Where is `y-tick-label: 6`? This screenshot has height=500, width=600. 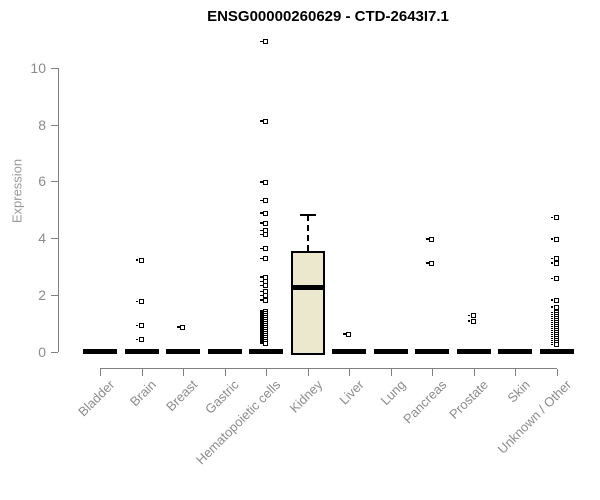 y-tick-label: 6 is located at coordinates (42, 181).